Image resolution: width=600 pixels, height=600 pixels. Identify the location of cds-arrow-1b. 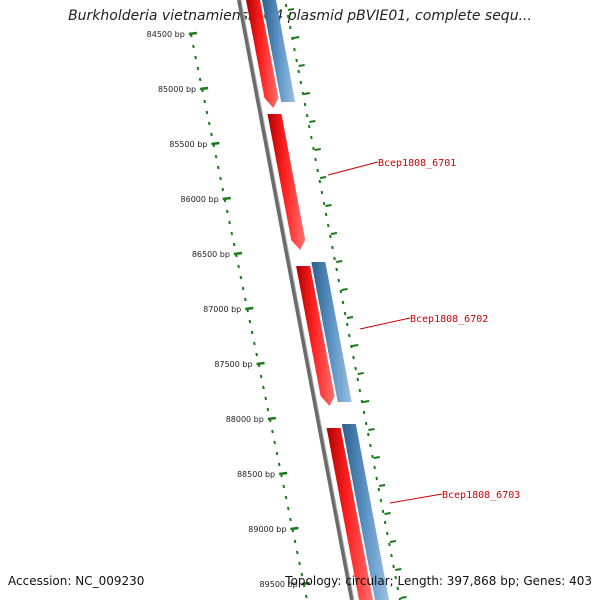
(286, 182).